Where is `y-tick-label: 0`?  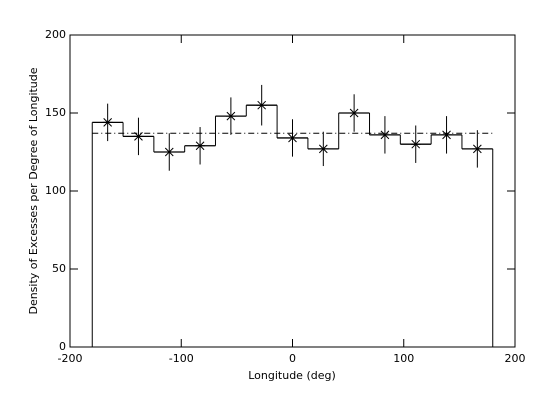
y-tick-label: 0 is located at coordinates (62, 346).